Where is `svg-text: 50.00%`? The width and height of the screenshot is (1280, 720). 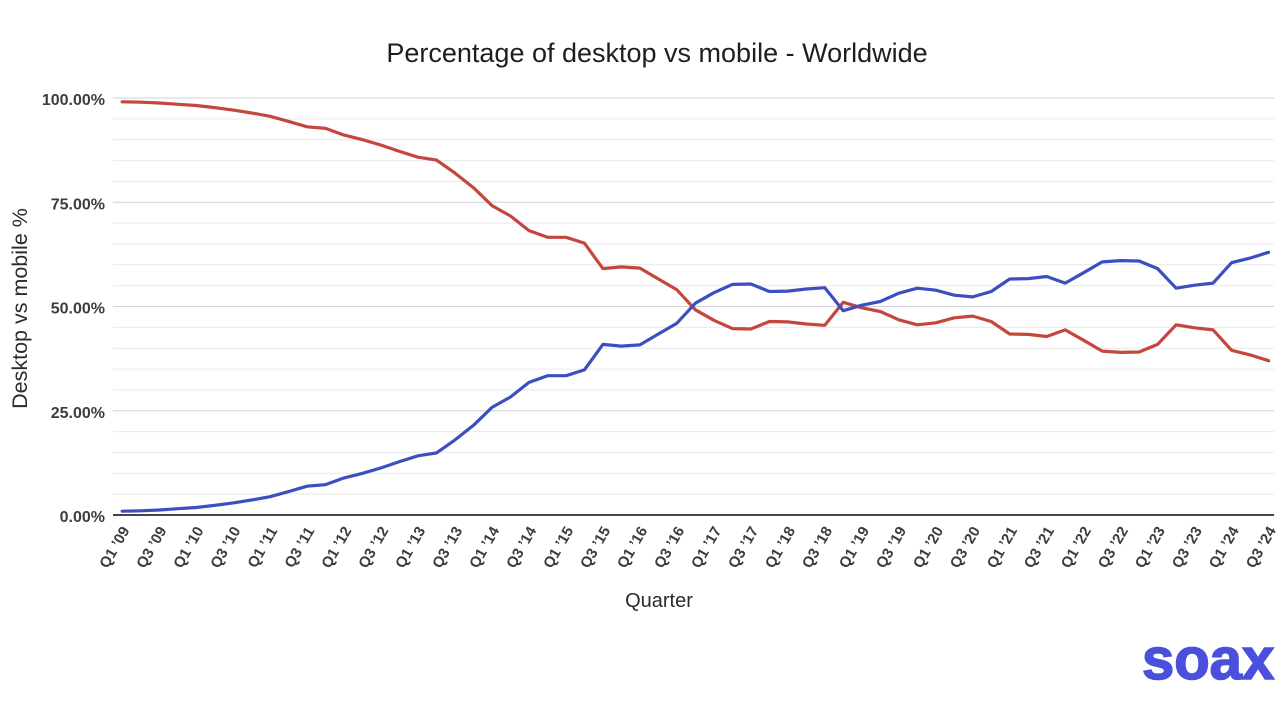 svg-text: 50.00% is located at coordinates (78, 309).